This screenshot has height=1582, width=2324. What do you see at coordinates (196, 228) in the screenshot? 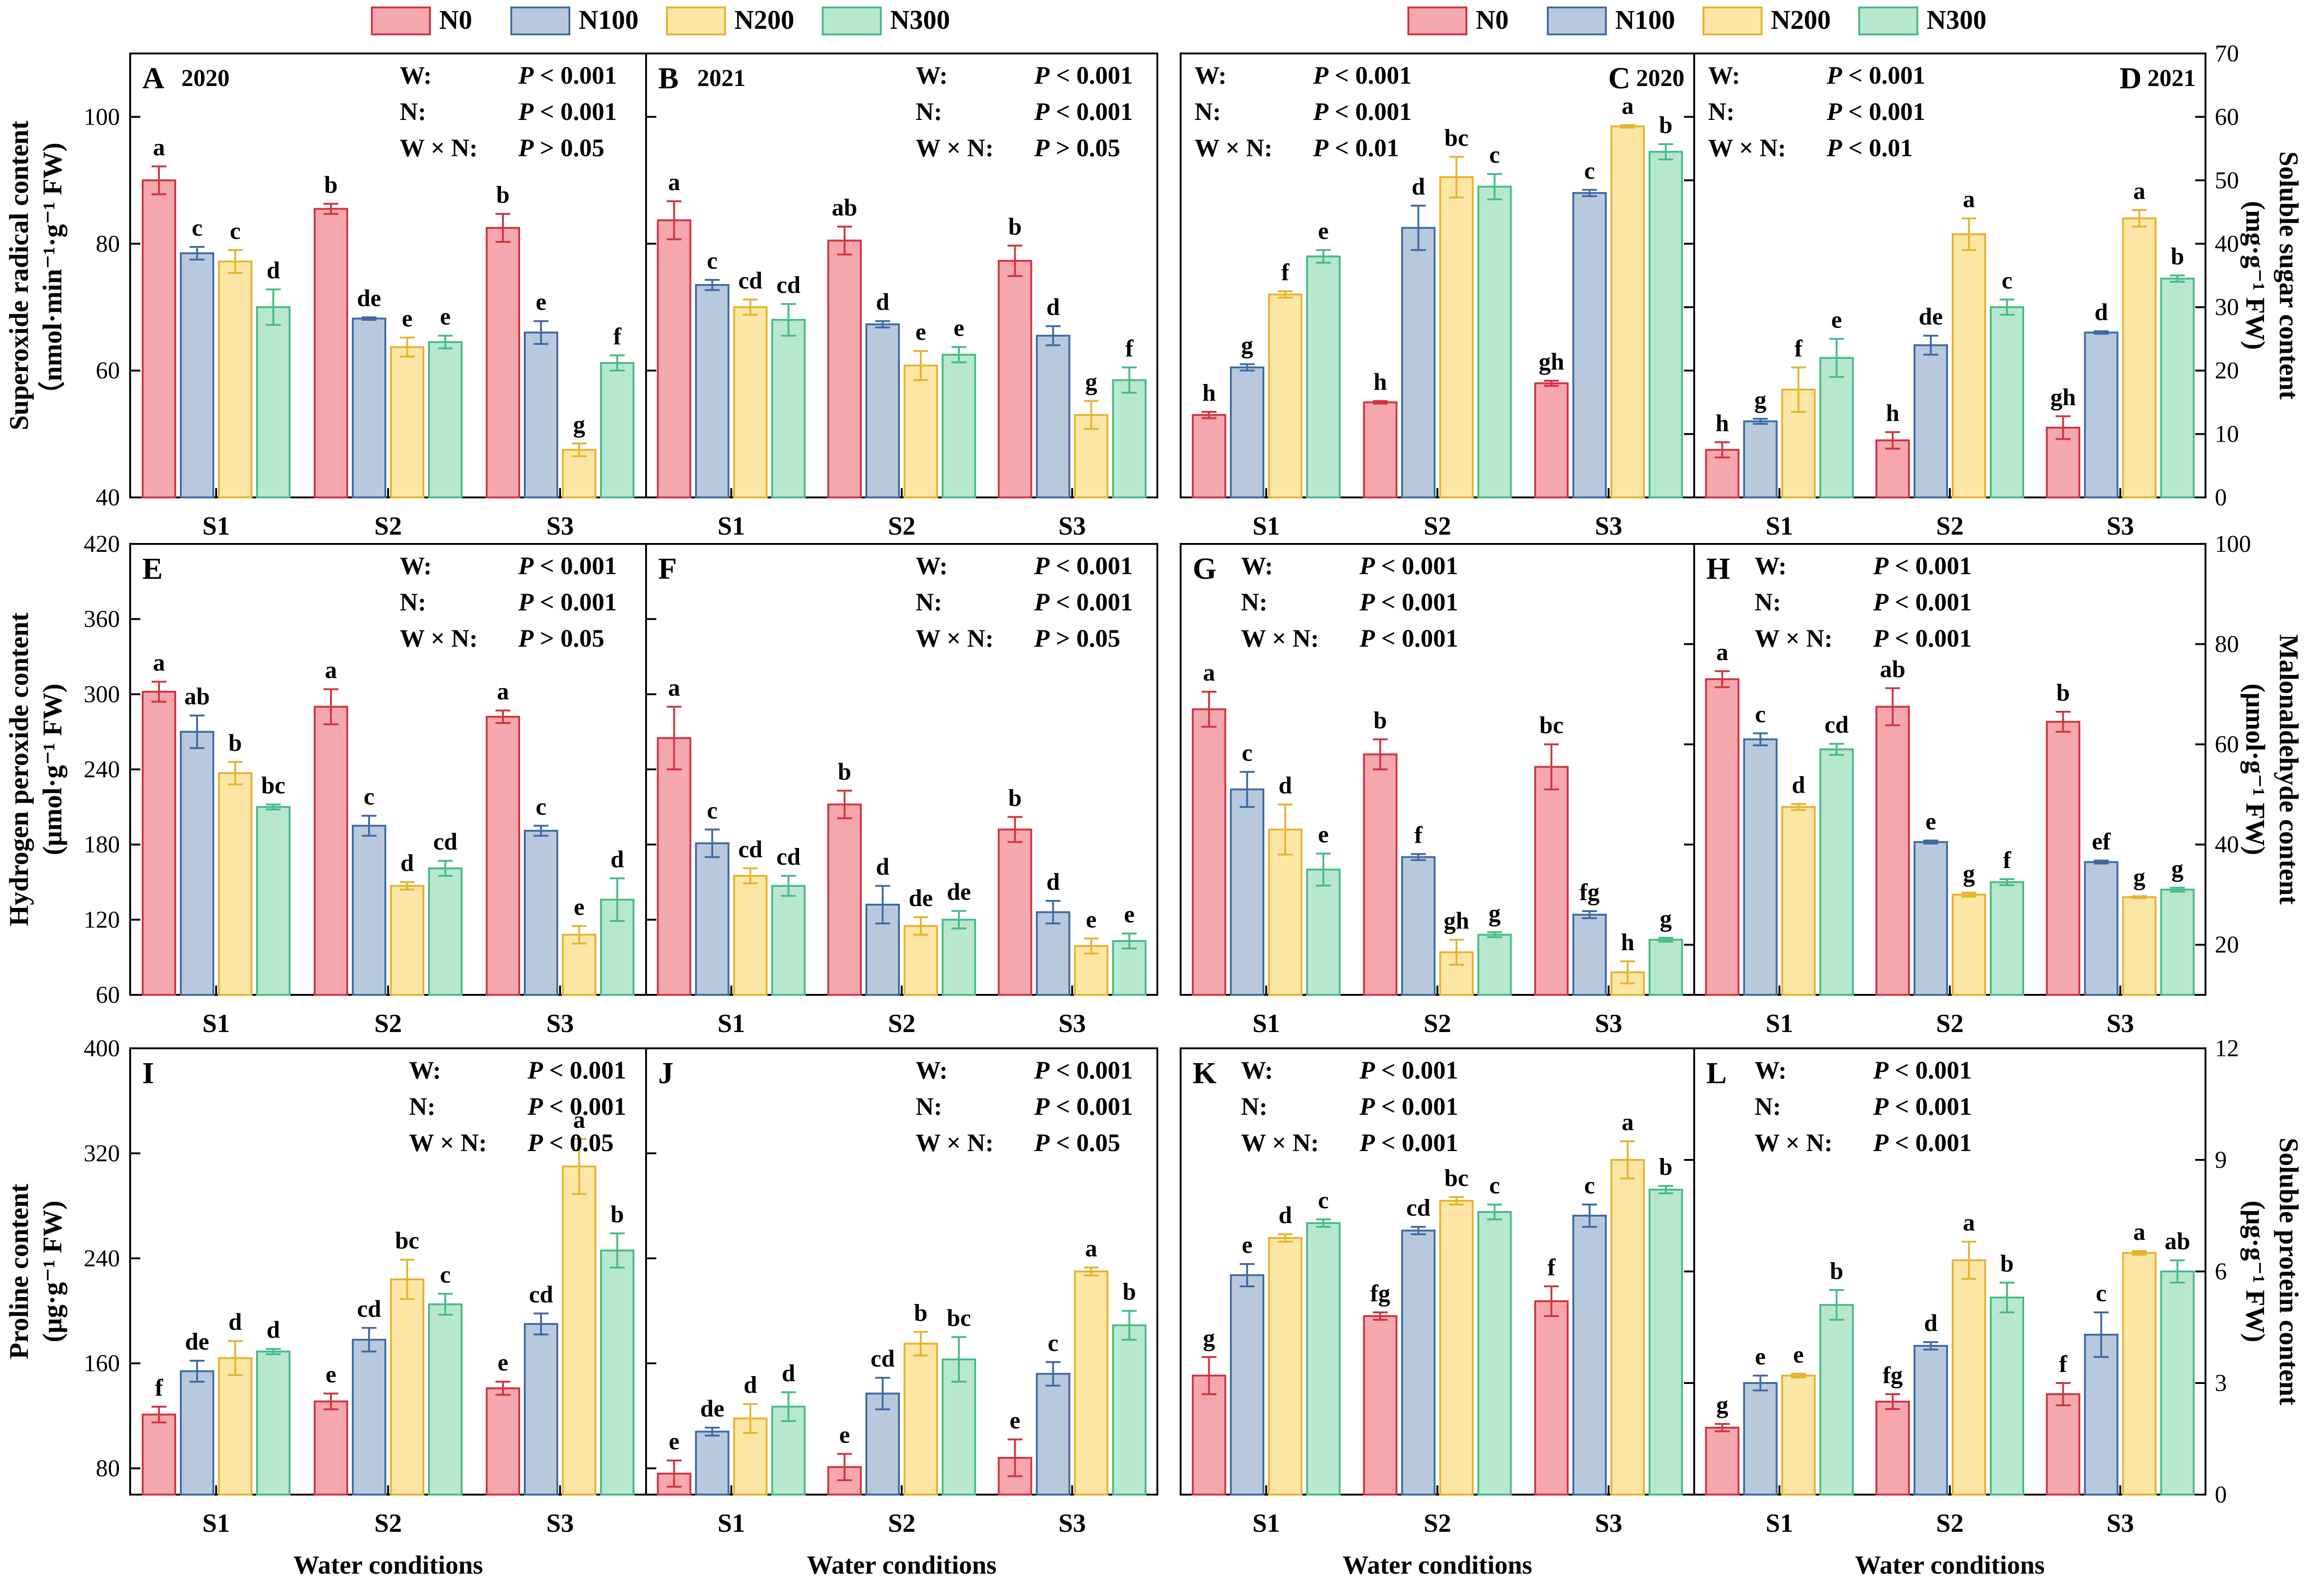
I see `significance-letter: c` at bounding box center [196, 228].